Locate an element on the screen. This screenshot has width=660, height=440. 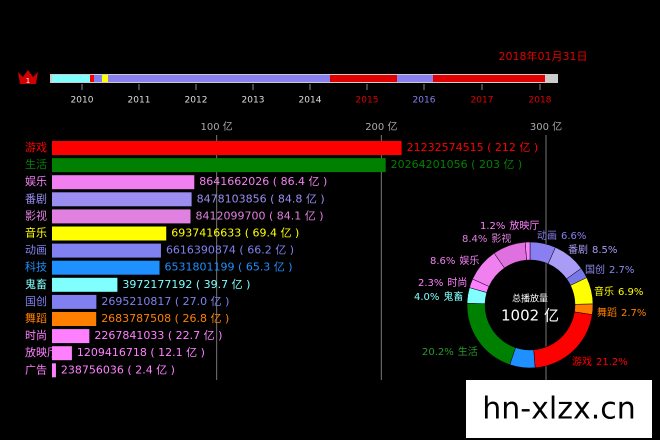
slice-label-part: 8.4% is located at coordinates (474, 239).